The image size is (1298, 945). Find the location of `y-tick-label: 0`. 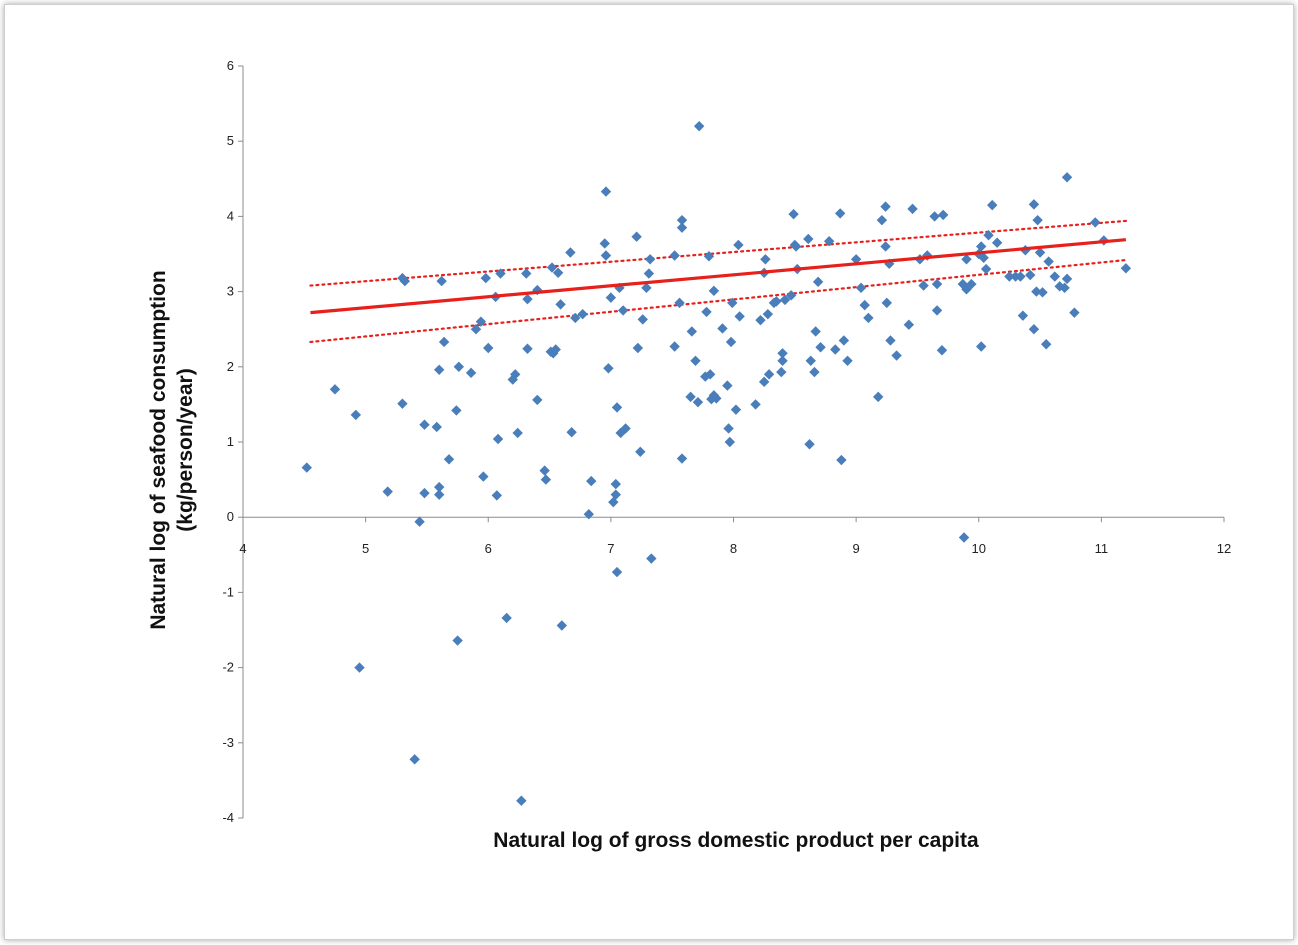

y-tick-label: 0 is located at coordinates (230, 516).